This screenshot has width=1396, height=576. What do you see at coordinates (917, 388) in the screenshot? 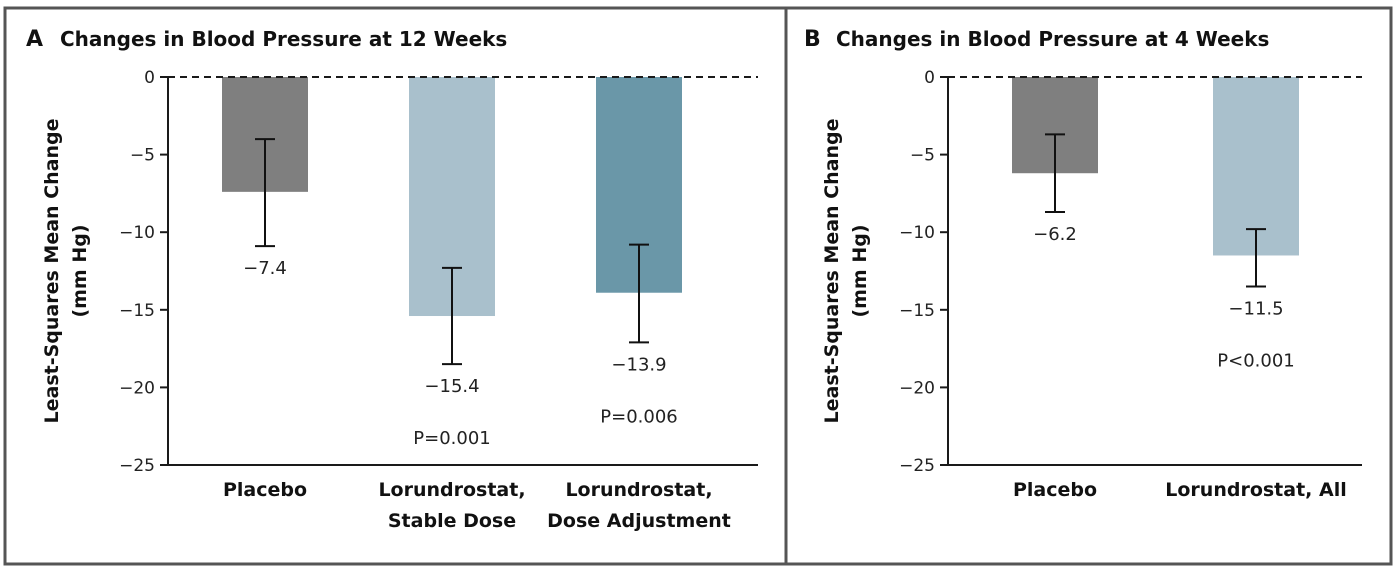
I see `y-tick-label-b: −20` at bounding box center [917, 388].